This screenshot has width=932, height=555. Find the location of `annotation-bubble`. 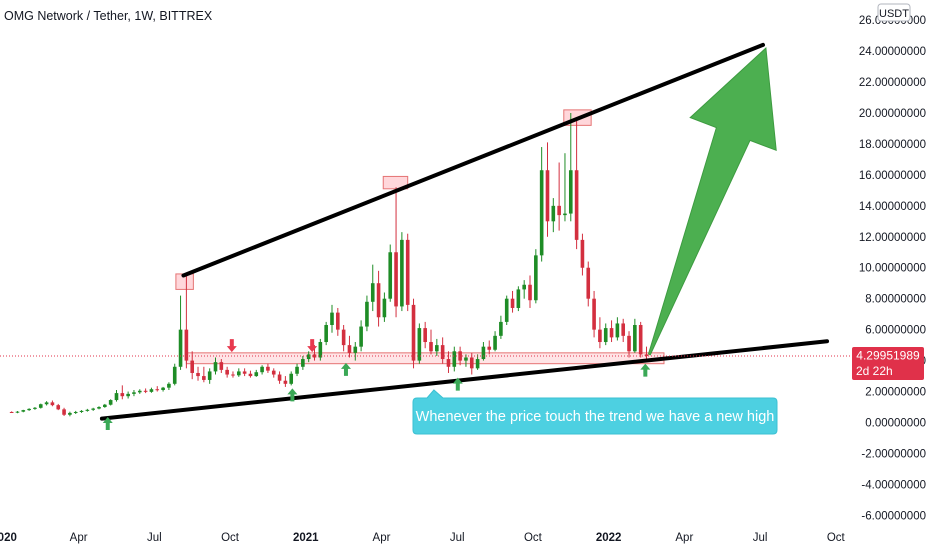

annotation-bubble is located at coordinates (595, 412).